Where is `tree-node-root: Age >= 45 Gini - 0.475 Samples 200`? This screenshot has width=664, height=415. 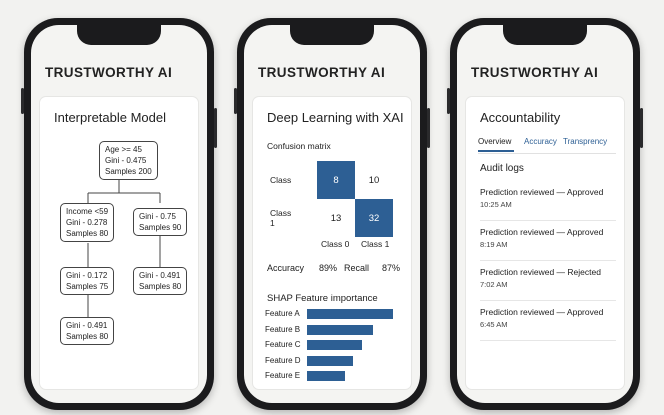
tree-node-root: Age >= 45 Gini - 0.475 Samples 200 is located at coordinates (128, 160).